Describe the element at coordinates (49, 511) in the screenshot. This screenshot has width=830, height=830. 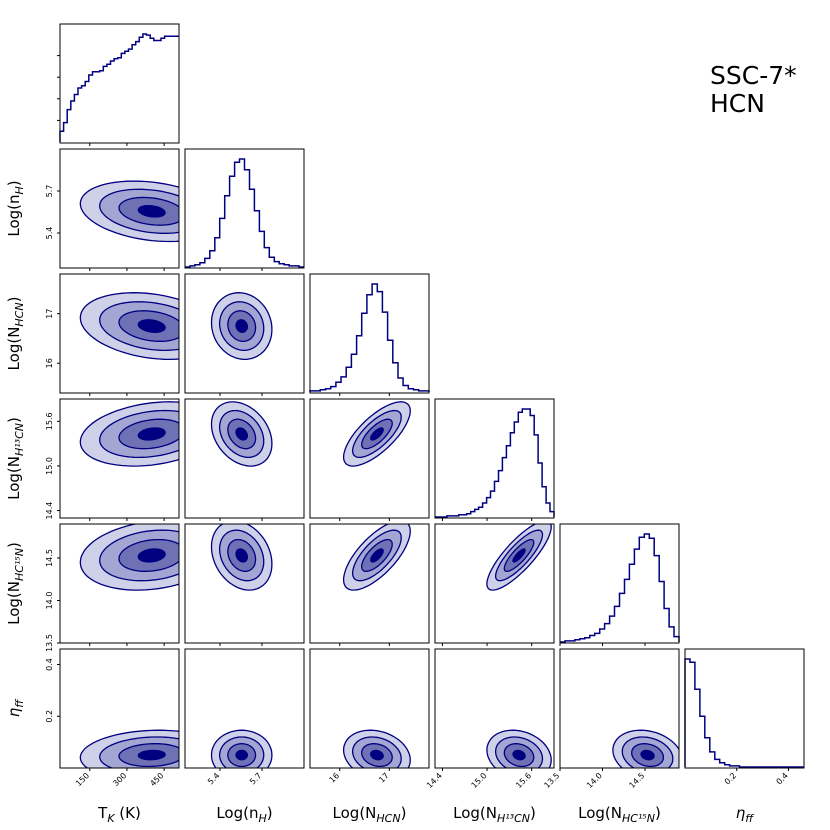
I see `y-tick-label: 14.4` at that location.